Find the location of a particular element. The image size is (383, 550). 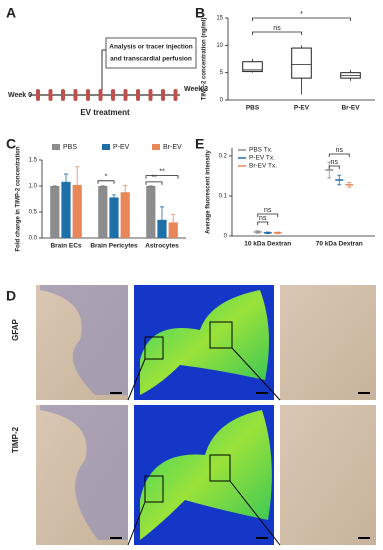

y-tick-label: 0.2 is located at coordinates (223, 157).